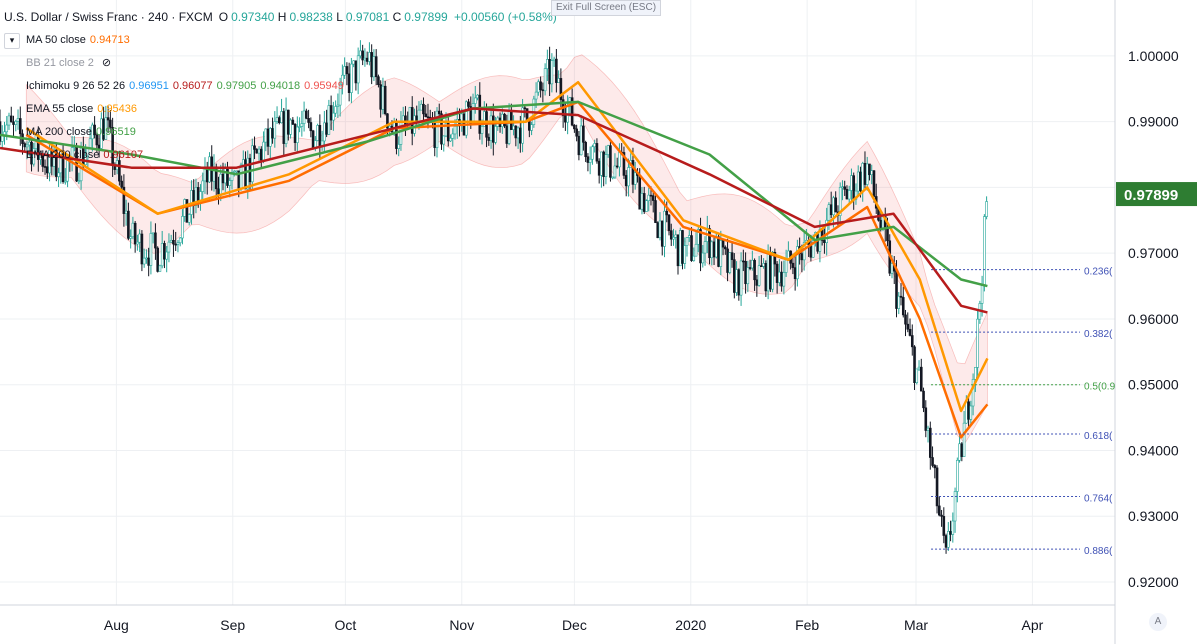  I want to click on x-tick-label: Aug, so click(116, 625).